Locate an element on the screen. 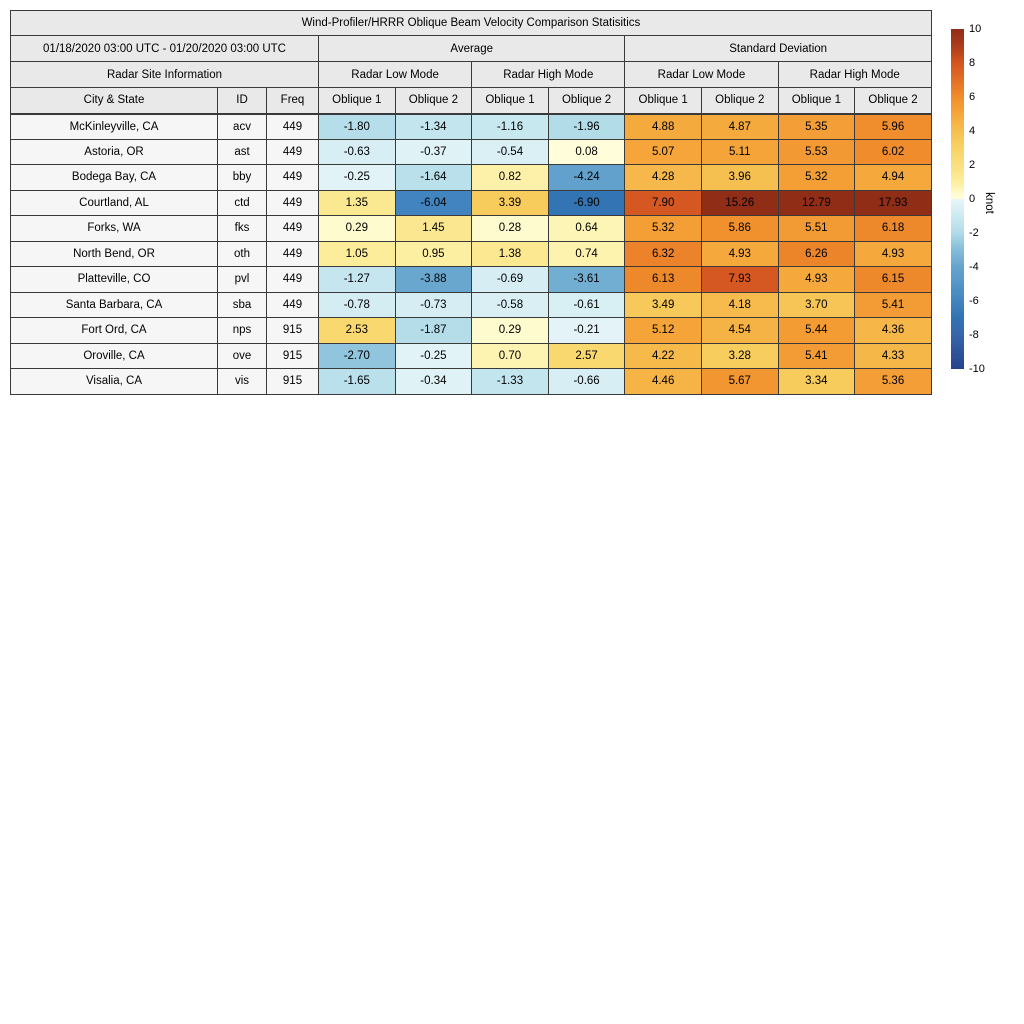 This screenshot has height=1024, width=1024. value-cell: -1.65 is located at coordinates (357, 381).